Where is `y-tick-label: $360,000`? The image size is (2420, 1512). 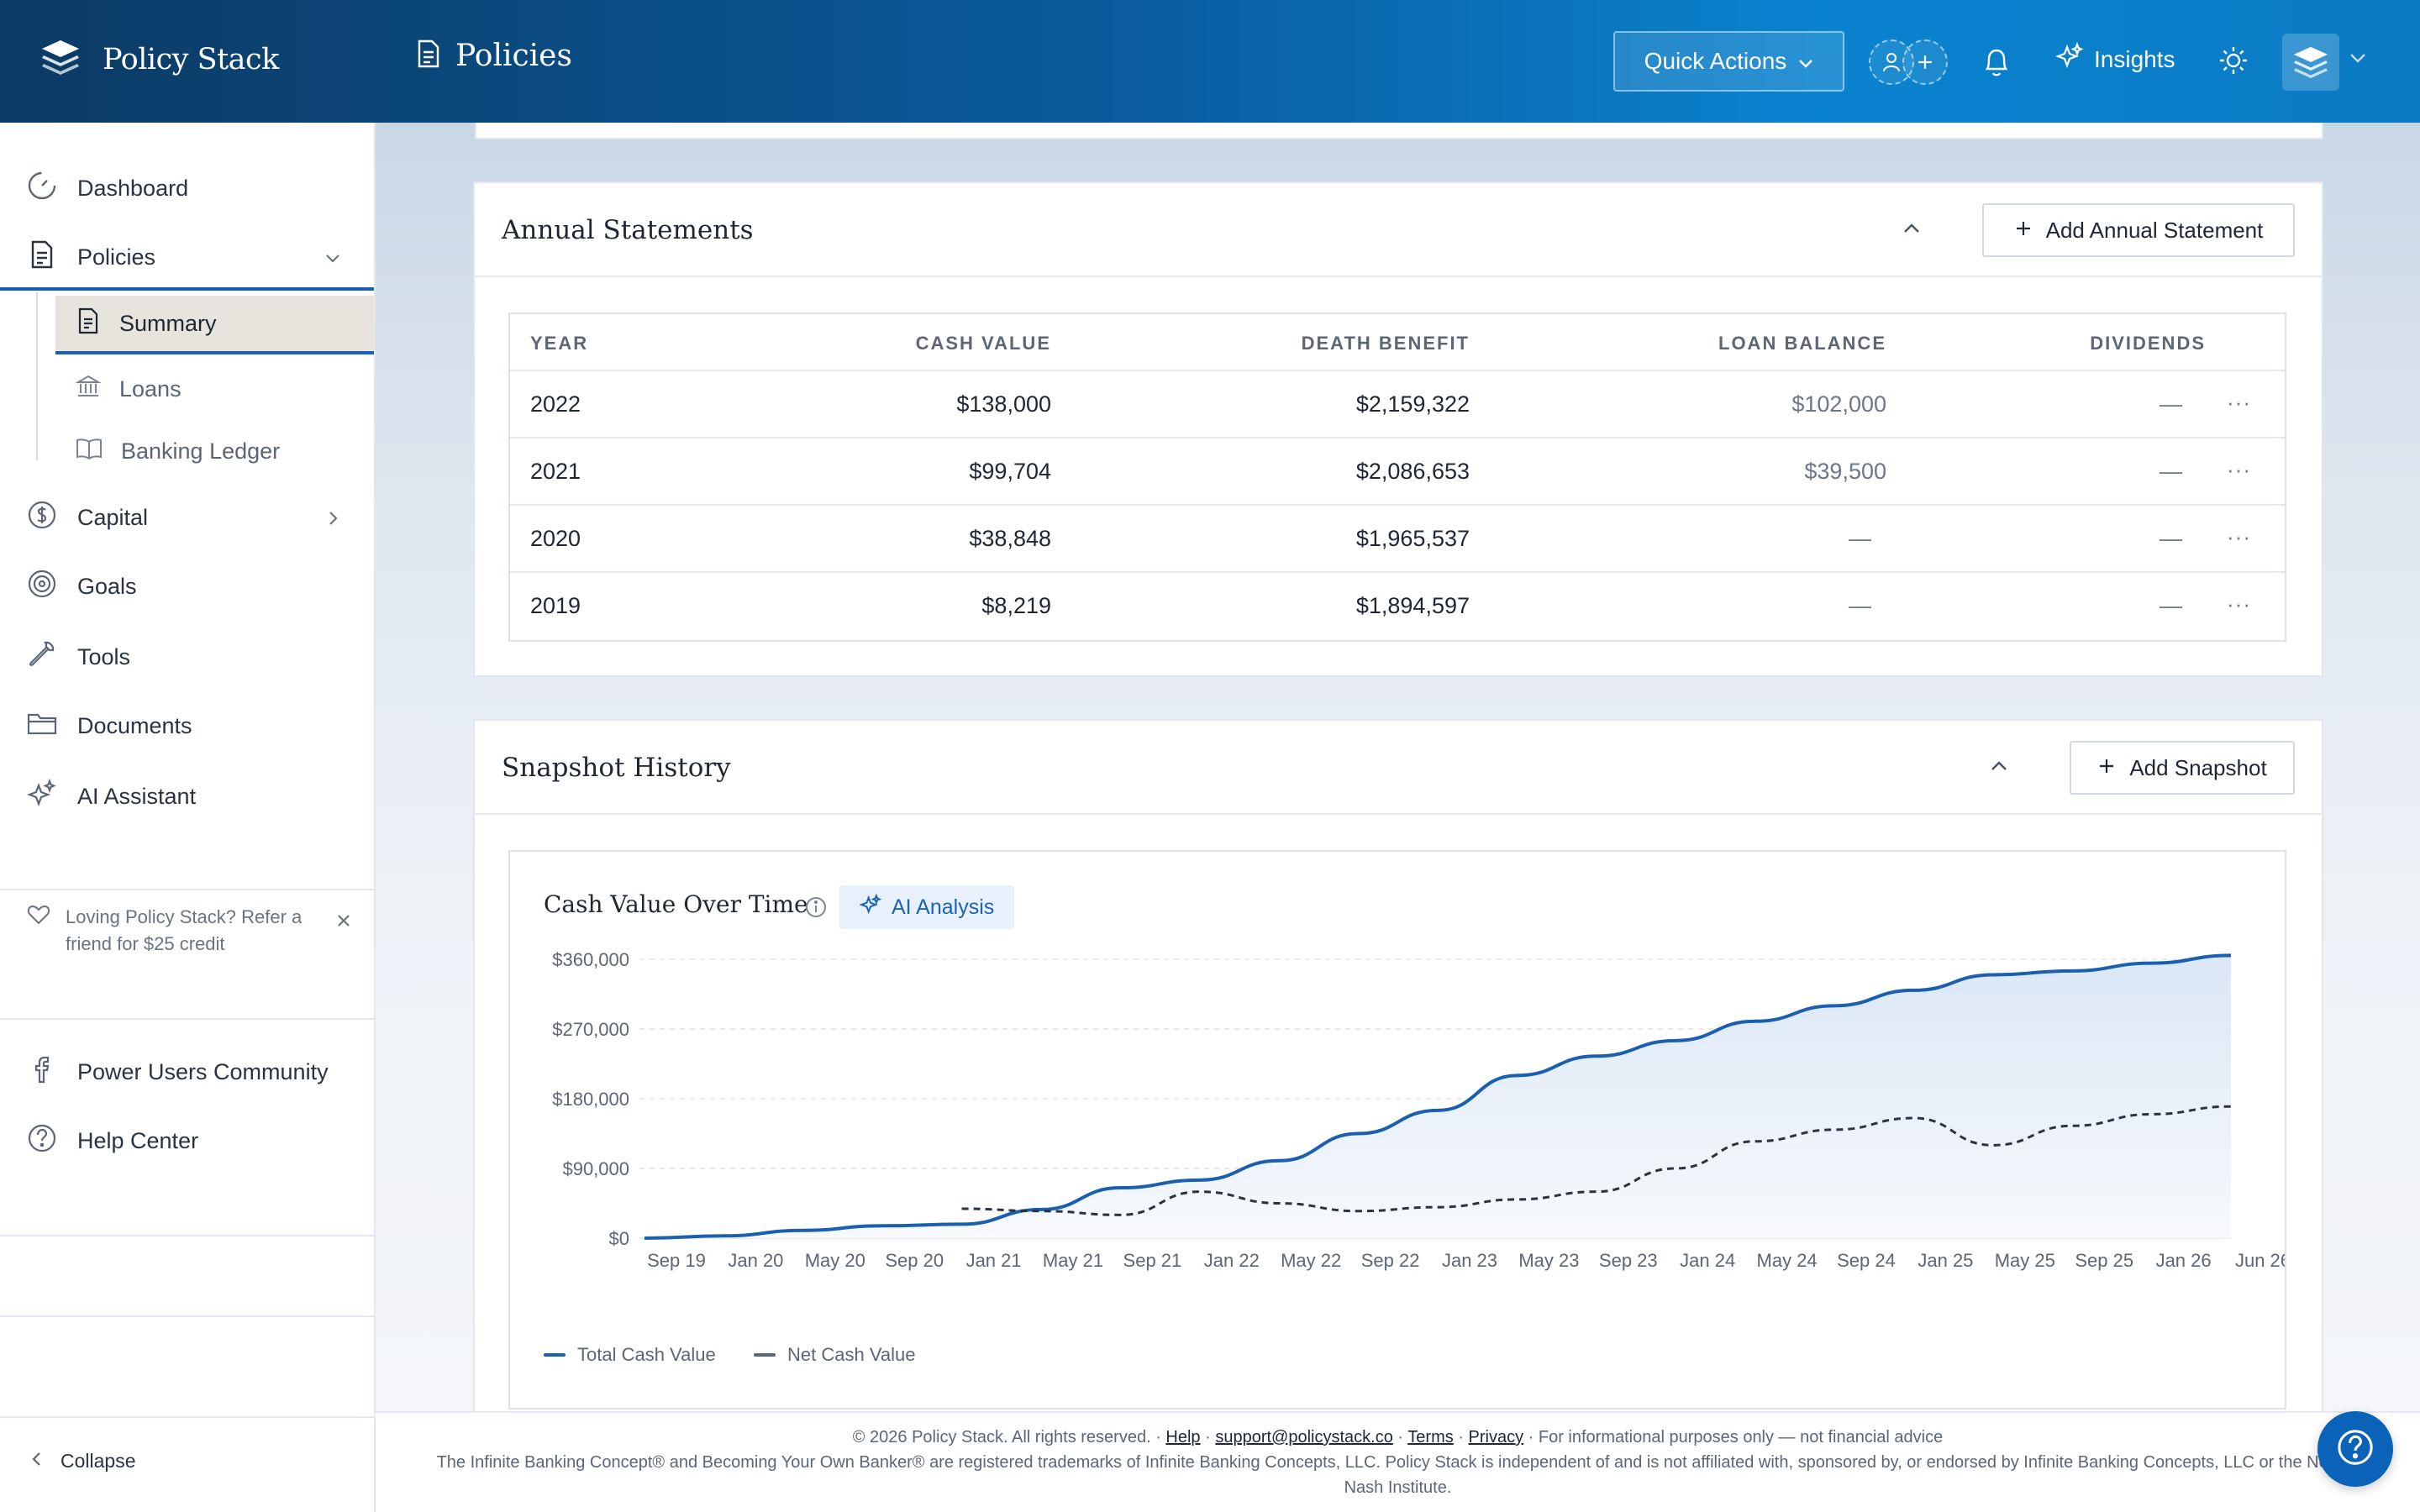
y-tick-label: $360,000 is located at coordinates (590, 959).